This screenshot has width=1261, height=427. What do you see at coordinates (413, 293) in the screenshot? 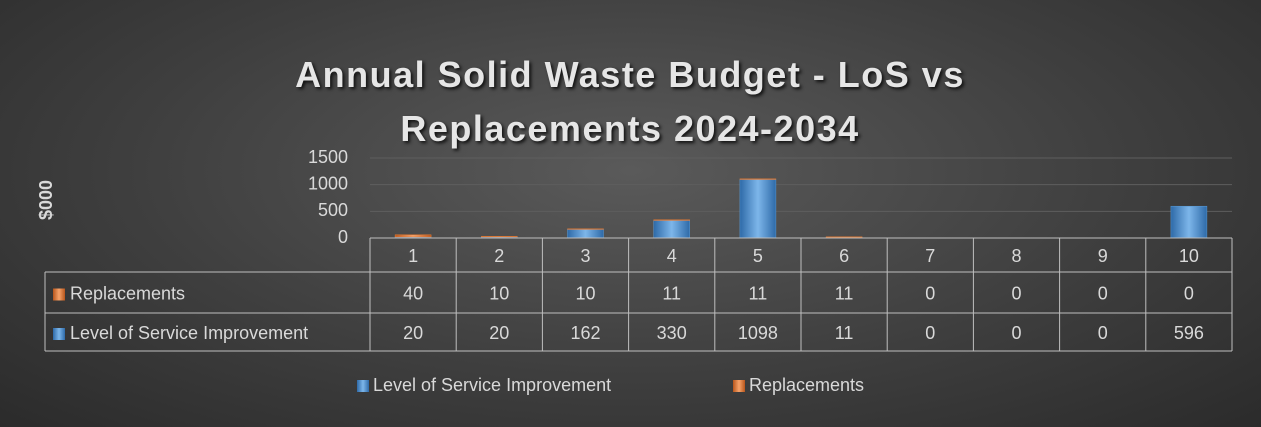
I see `table-value: 40` at bounding box center [413, 293].